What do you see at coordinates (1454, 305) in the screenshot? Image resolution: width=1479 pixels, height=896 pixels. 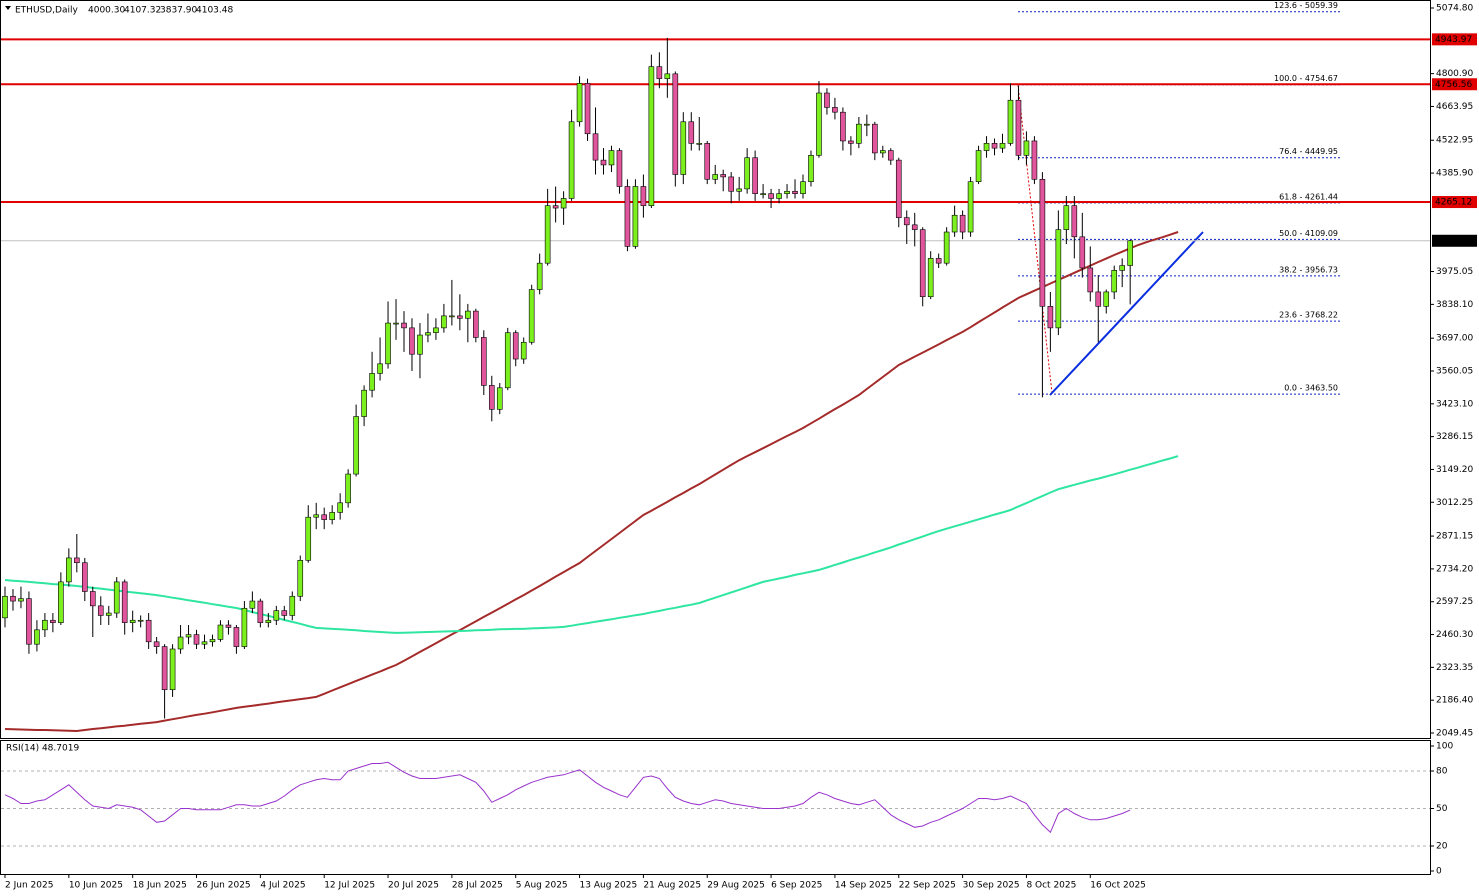 I see `y-tick-label: 3838.10` at bounding box center [1454, 305].